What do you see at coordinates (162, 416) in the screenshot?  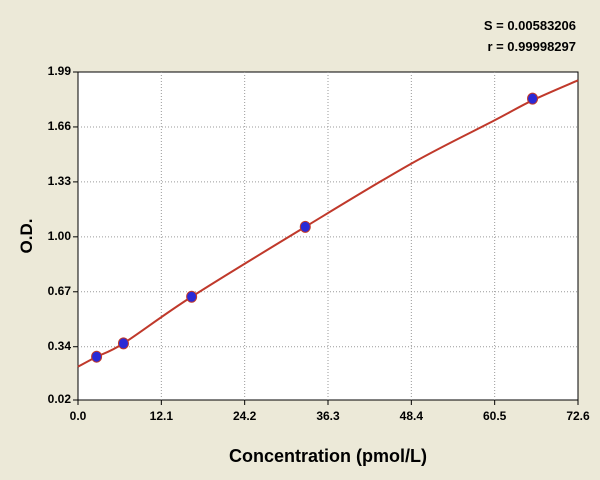 I see `x-tick-label: 12.1` at bounding box center [162, 416].